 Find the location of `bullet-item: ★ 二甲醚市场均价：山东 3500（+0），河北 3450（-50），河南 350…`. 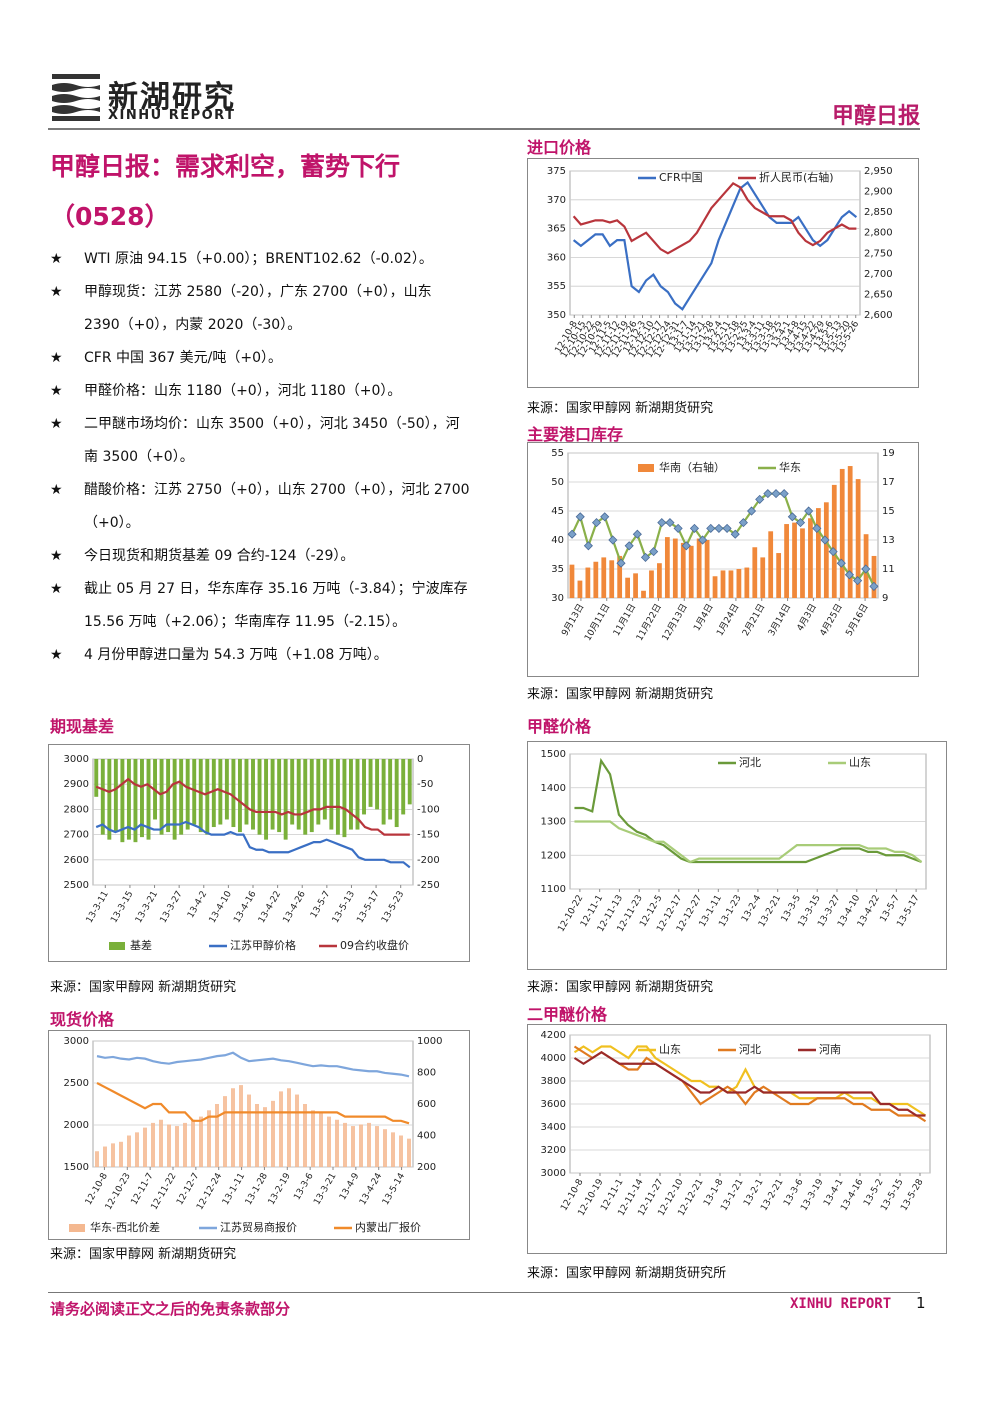

bullet-item: ★ 二甲醚市场均价：山东 3500（+0），河北 3450（-50），河南 350… is located at coordinates (260, 441).